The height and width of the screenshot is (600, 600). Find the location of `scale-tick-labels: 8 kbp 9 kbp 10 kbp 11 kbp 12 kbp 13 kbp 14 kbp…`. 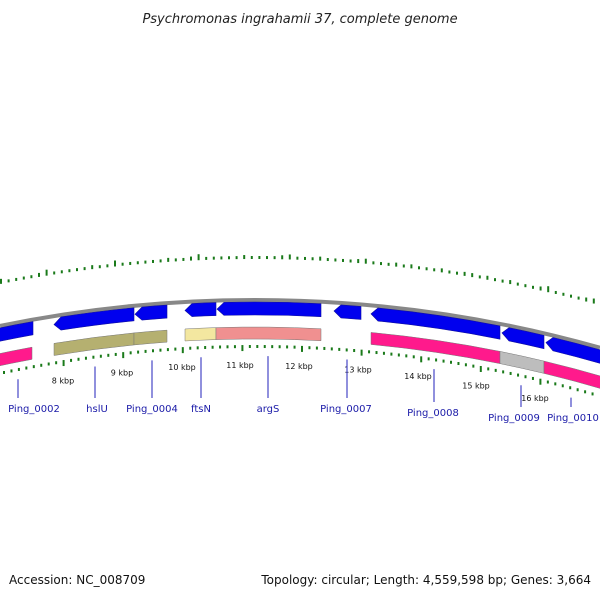

scale-tick-labels: 8 kbp 9 kbp 10 kbp 11 kbp 12 kbp 13 kbp 14 kbp… is located at coordinates (300, 382).